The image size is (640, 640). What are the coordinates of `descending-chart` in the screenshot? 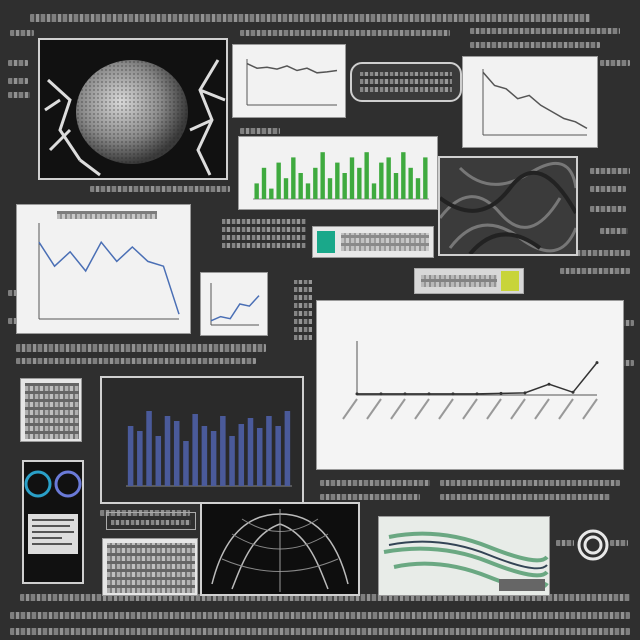 It's located at (535, 102).